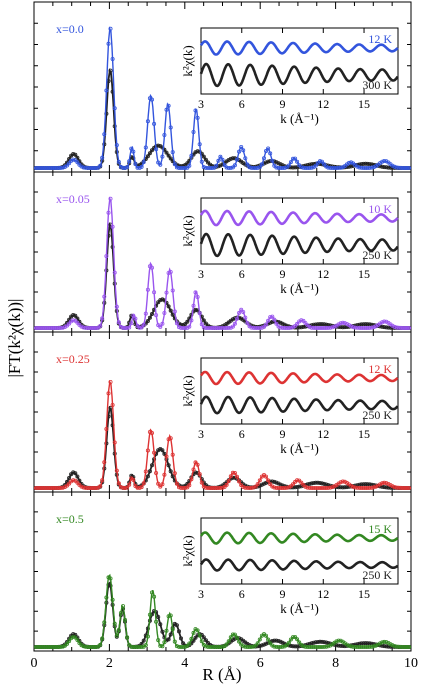 Image resolution: width=436 pixels, height=686 pixels. I want to click on x-tick-label: 2, so click(109, 663).